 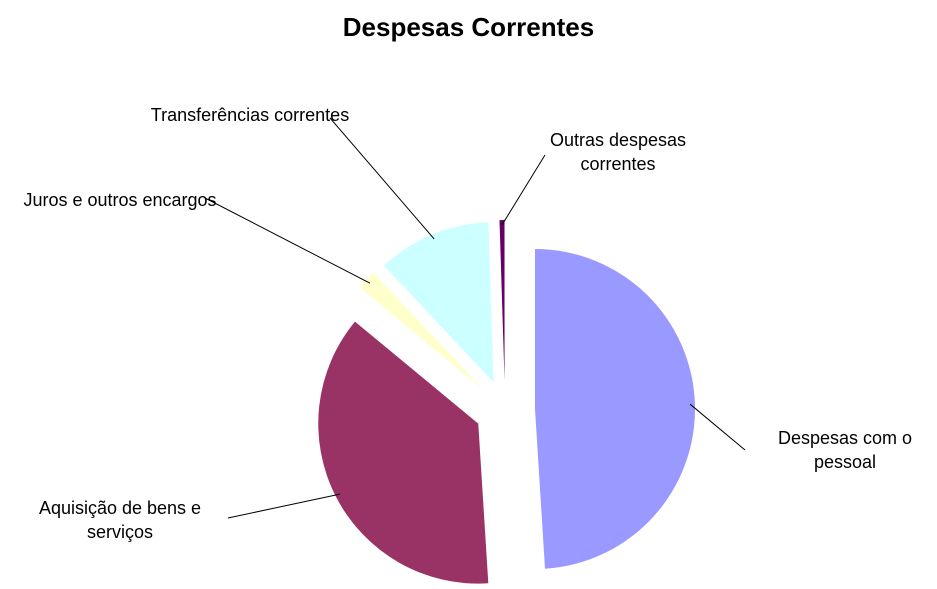 I want to click on slice-label: Despesas com o pessoal, so click(x=845, y=450).